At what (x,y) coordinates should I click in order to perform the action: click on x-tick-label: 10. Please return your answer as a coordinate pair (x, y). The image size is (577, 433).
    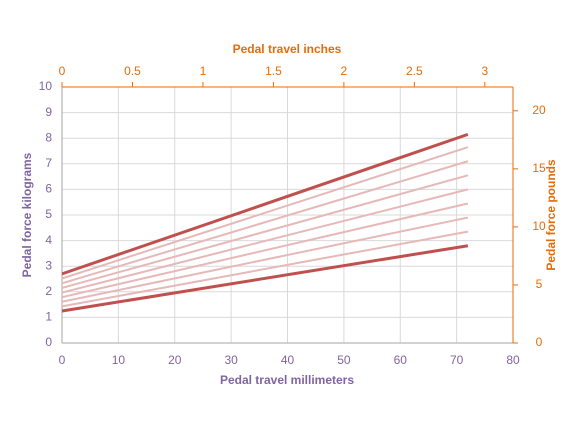
    Looking at the image, I should click on (119, 360).